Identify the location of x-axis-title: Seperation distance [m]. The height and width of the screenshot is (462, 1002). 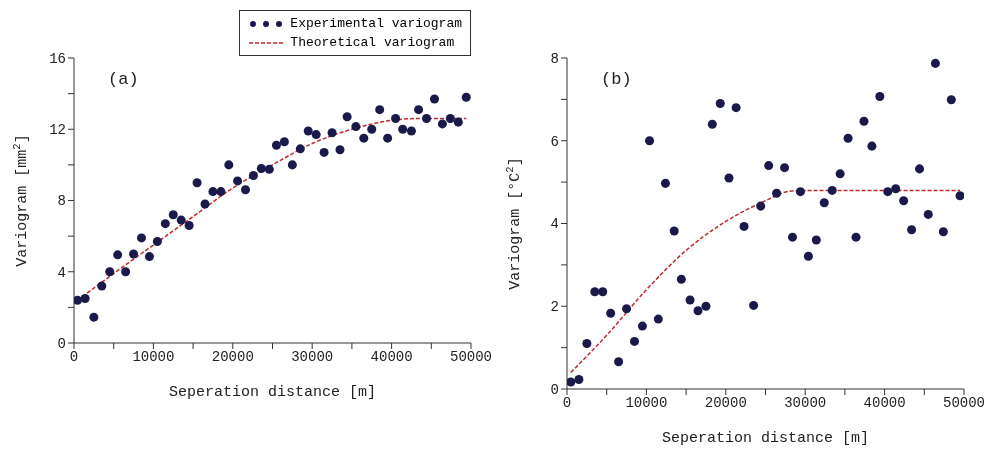
(272, 392).